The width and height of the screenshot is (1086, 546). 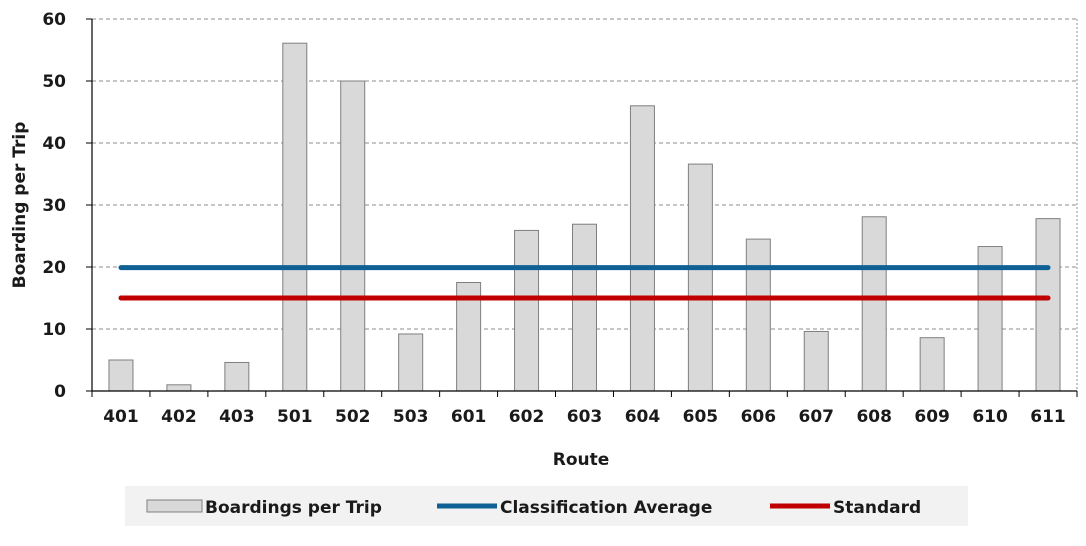 I want to click on legend-label-boardings: Boardings per Trip, so click(x=293, y=508).